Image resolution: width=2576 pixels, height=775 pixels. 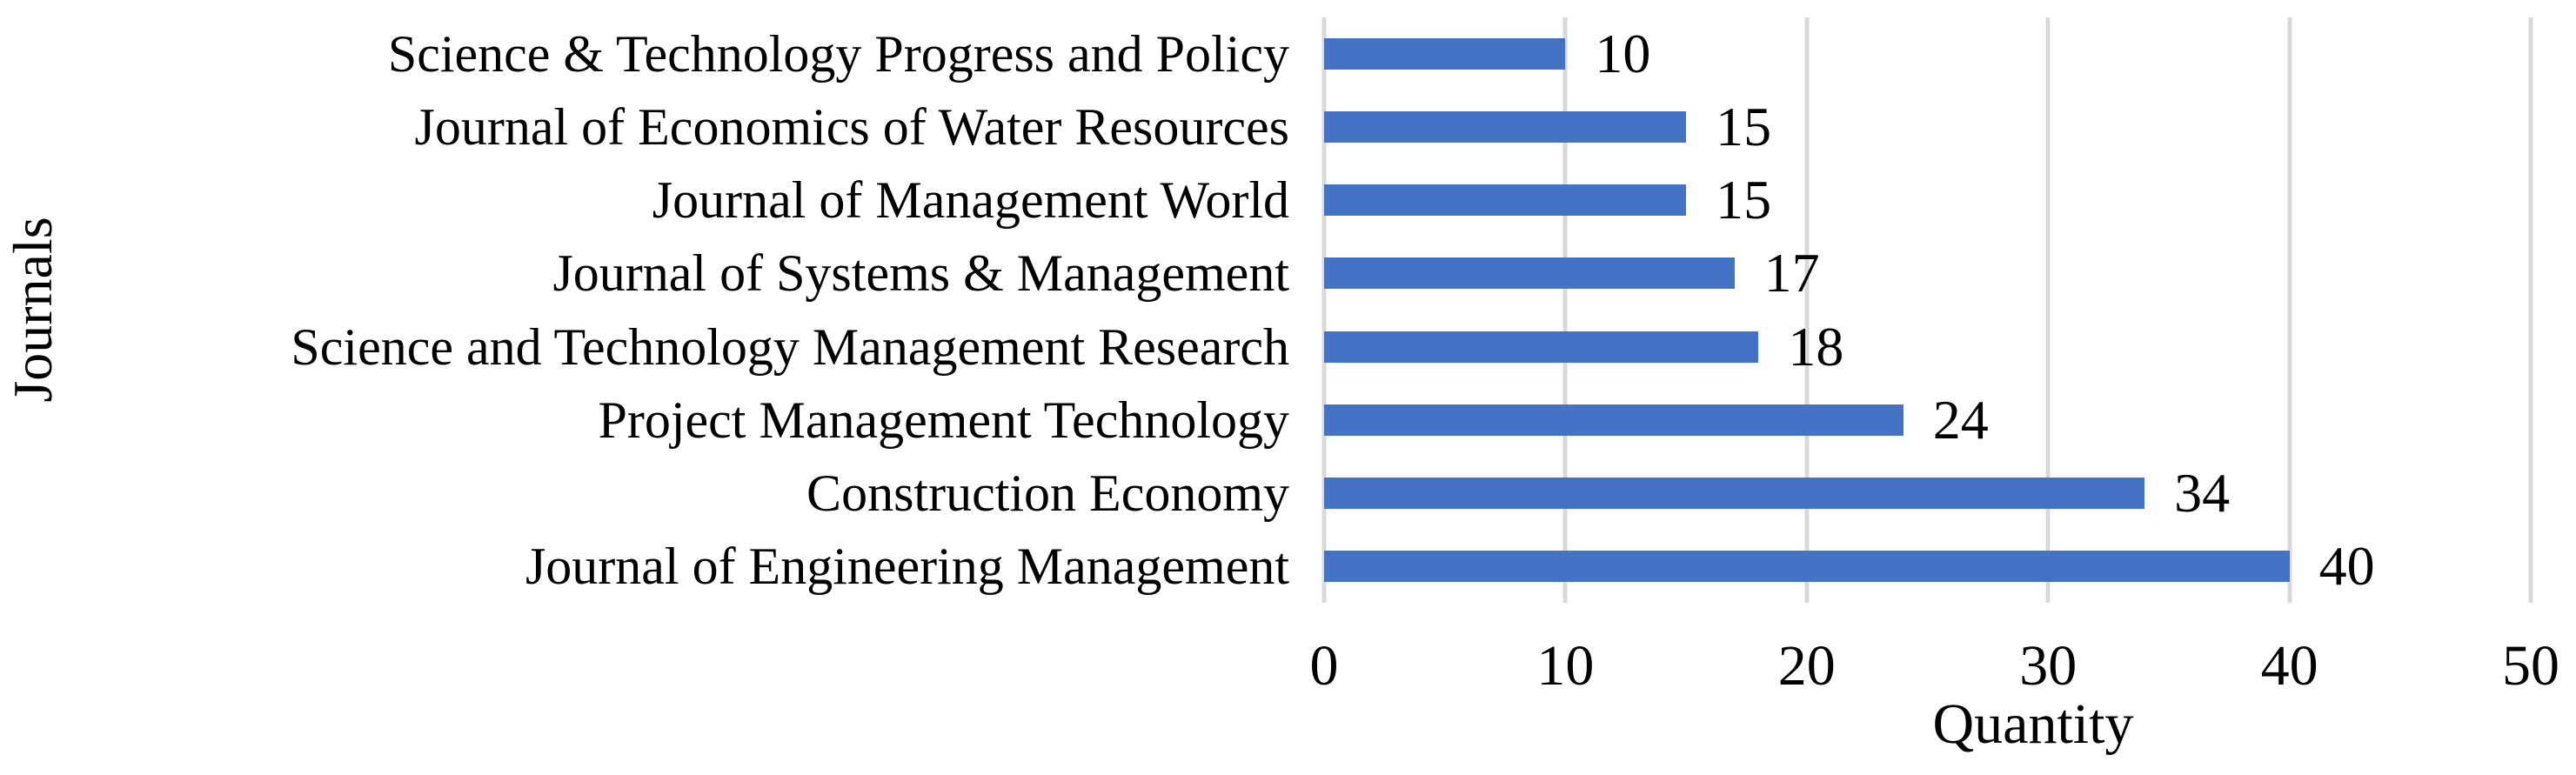 I want to click on bar-value-label: 24, so click(x=1960, y=420).